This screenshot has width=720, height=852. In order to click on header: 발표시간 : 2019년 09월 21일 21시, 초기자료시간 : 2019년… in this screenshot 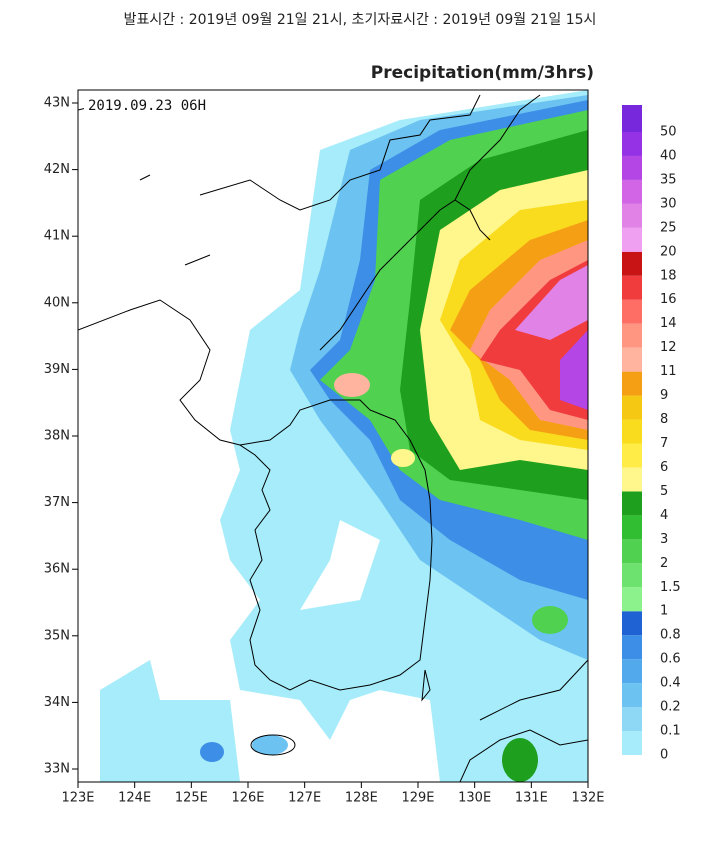, I will do `click(360, 20)`.